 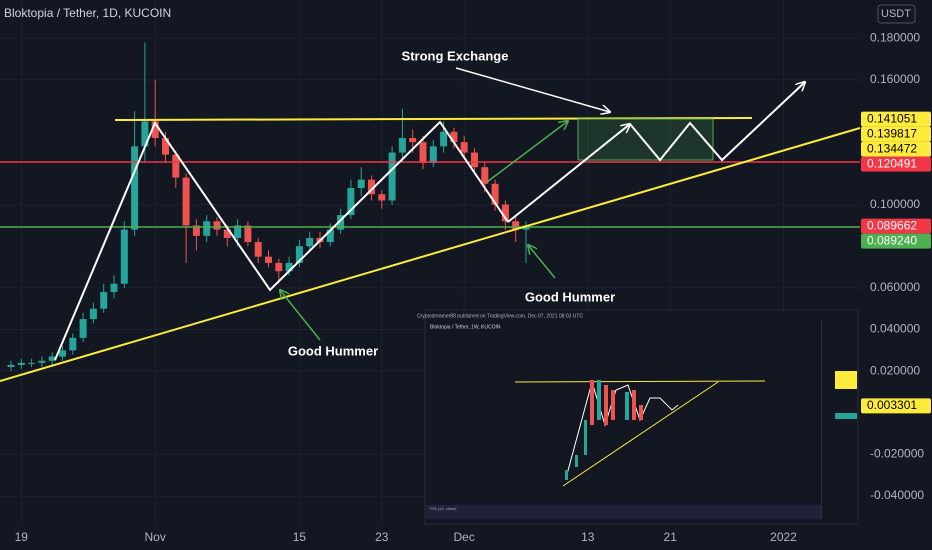 I want to click on y-tick-label: 0.040000, so click(x=895, y=329).